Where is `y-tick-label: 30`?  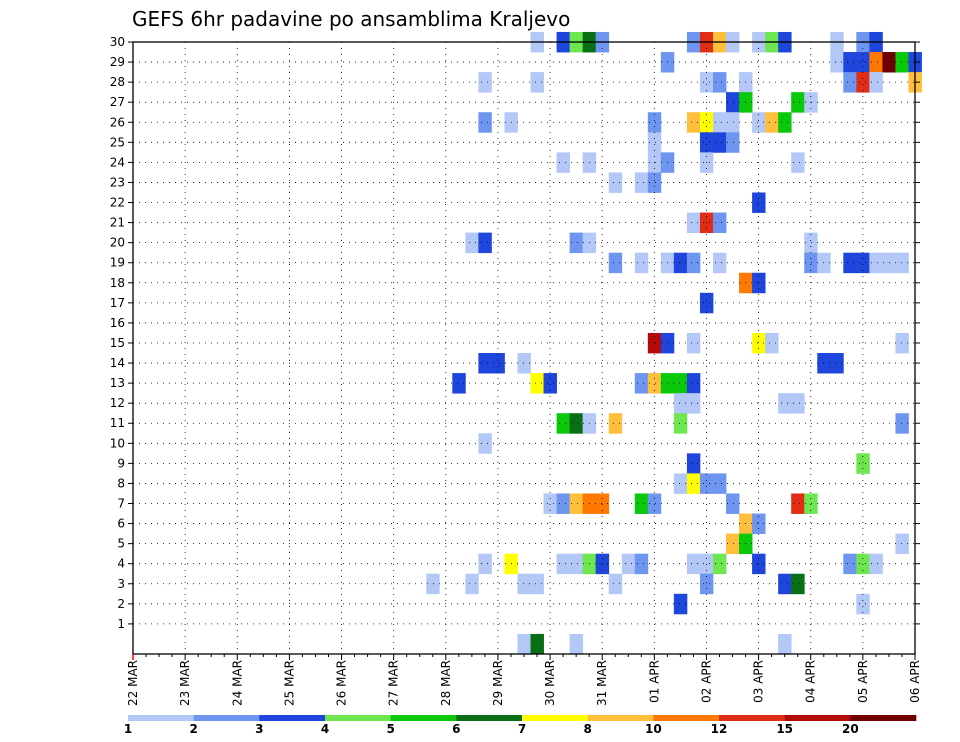 y-tick-label: 30 is located at coordinates (117, 42).